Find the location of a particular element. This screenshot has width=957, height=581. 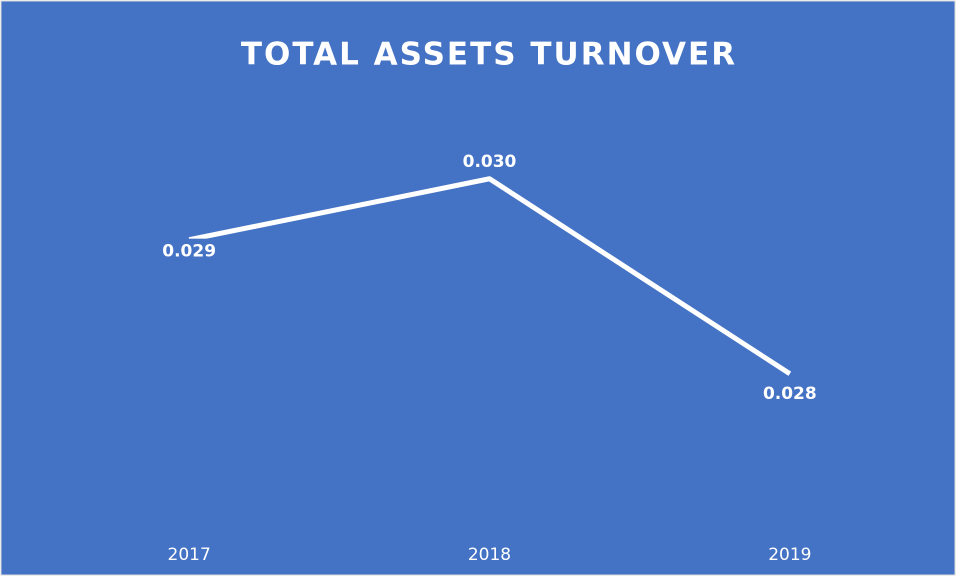

x-tick-label: 2019 is located at coordinates (789, 555).